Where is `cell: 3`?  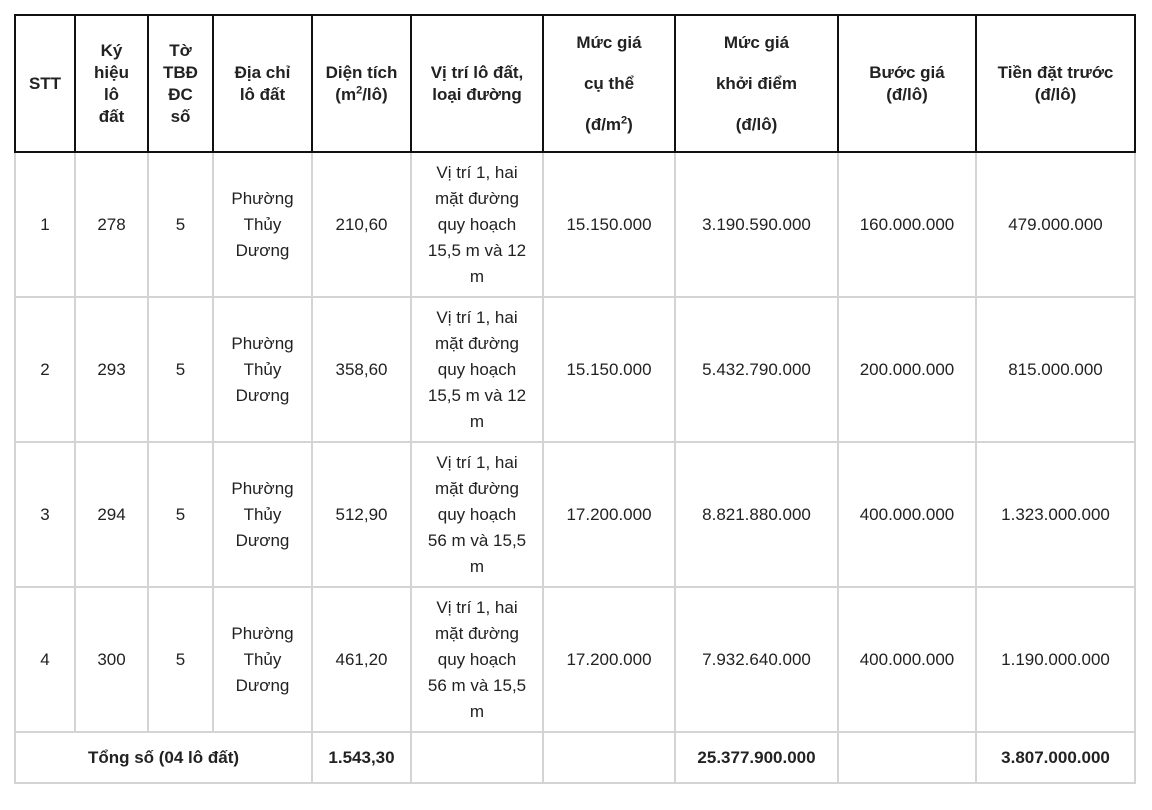 cell: 3 is located at coordinates (45, 514).